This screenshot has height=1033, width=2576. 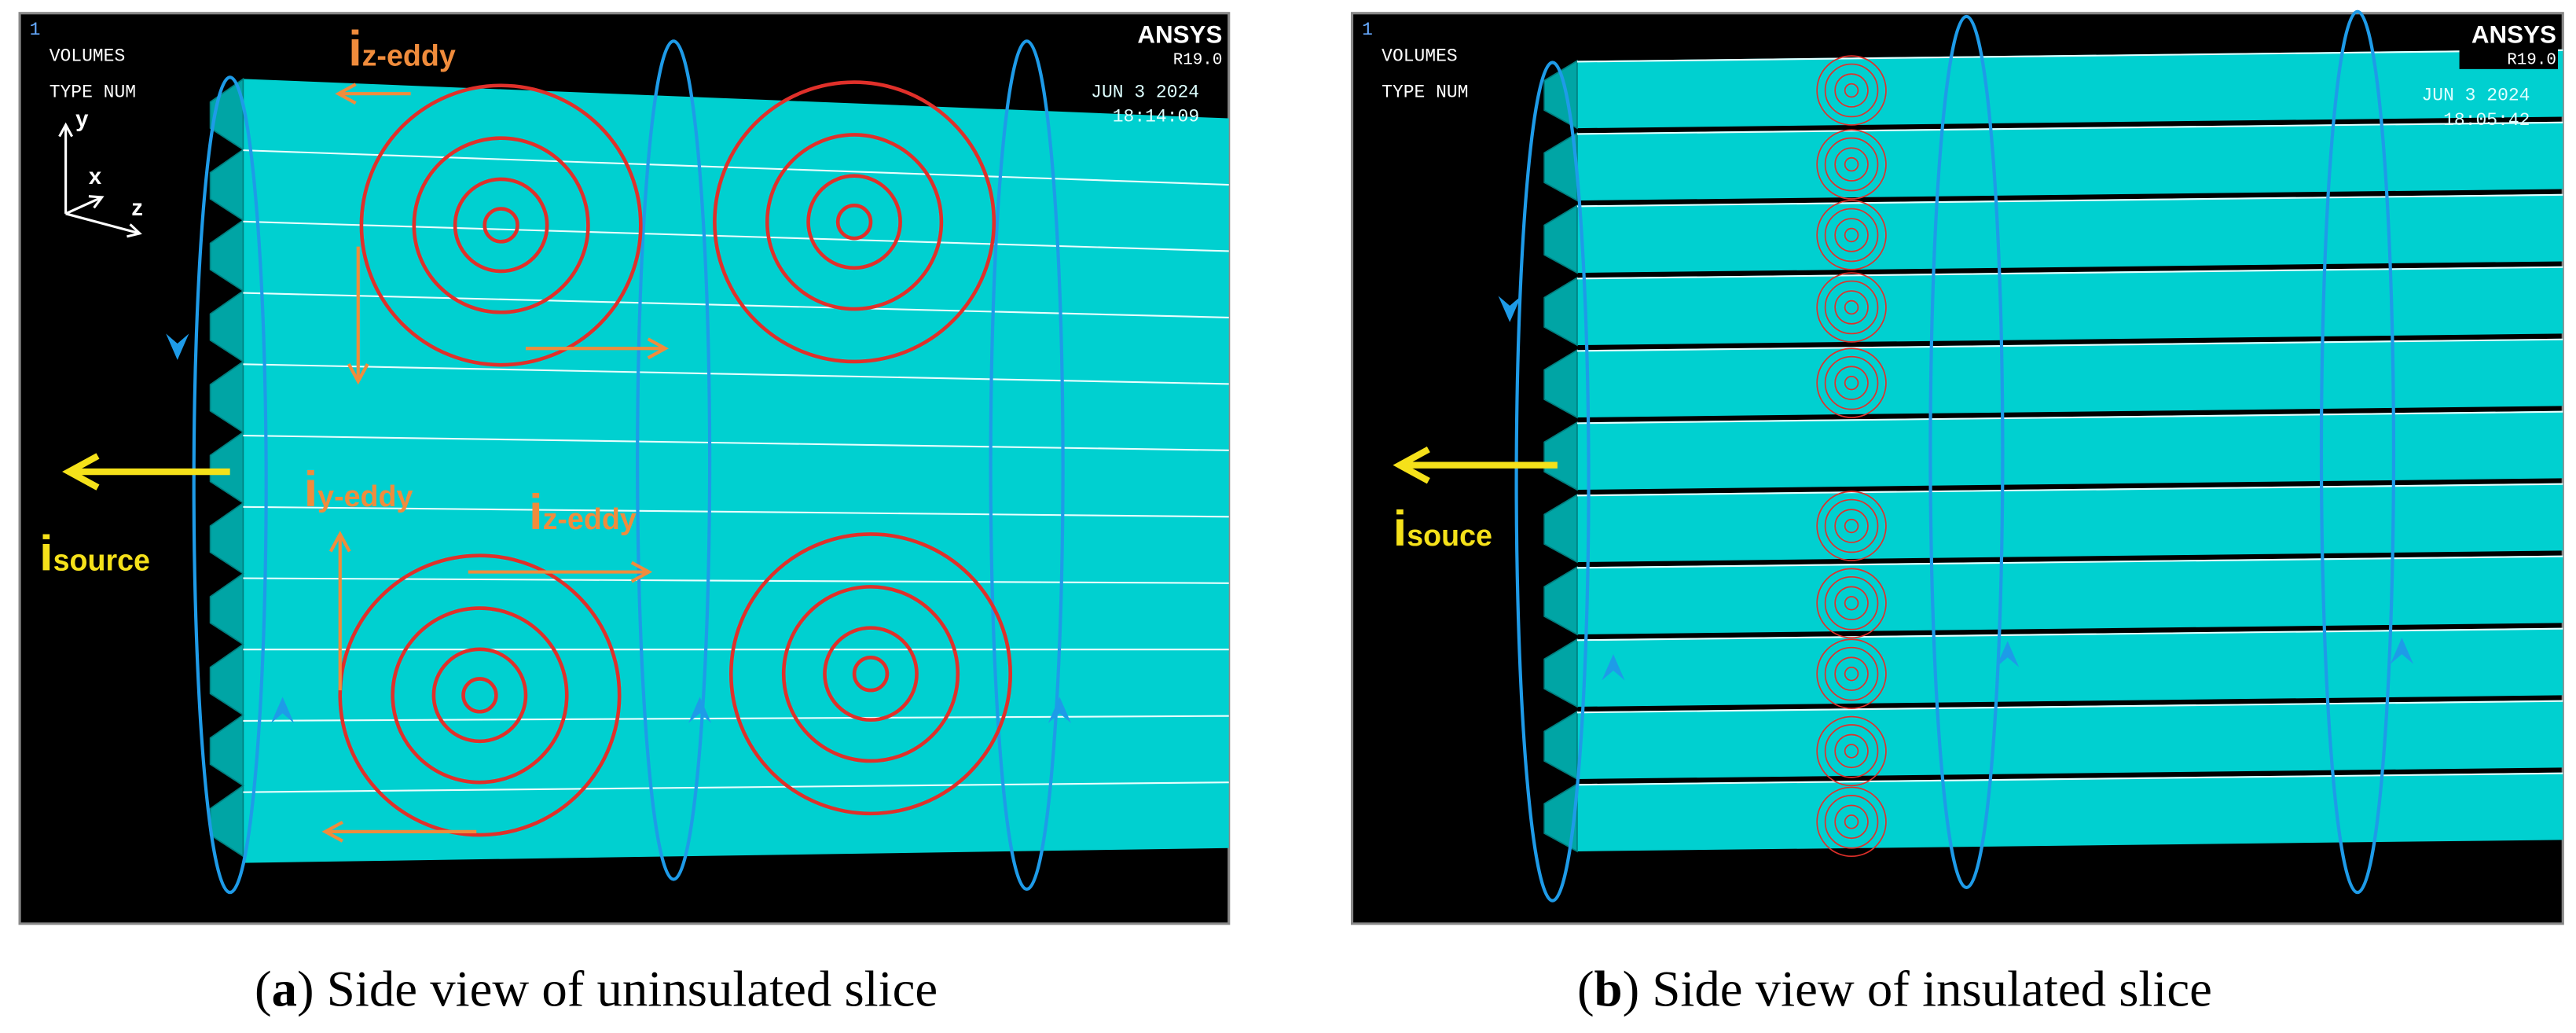 I want to click on caption-text: ) Side view of insulated slice, so click(x=1918, y=989).